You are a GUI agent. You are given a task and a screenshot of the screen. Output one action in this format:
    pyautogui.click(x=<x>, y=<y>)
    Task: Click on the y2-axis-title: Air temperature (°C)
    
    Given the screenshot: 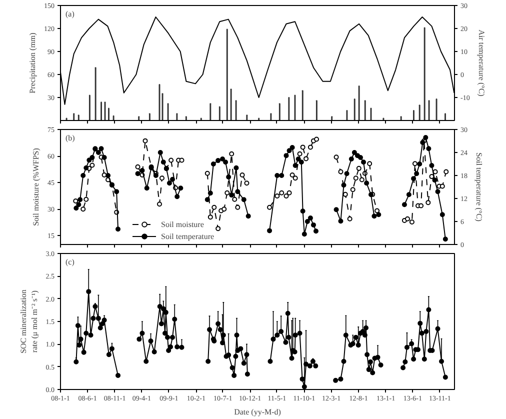 What is the action you would take?
    pyautogui.click(x=481, y=63)
    